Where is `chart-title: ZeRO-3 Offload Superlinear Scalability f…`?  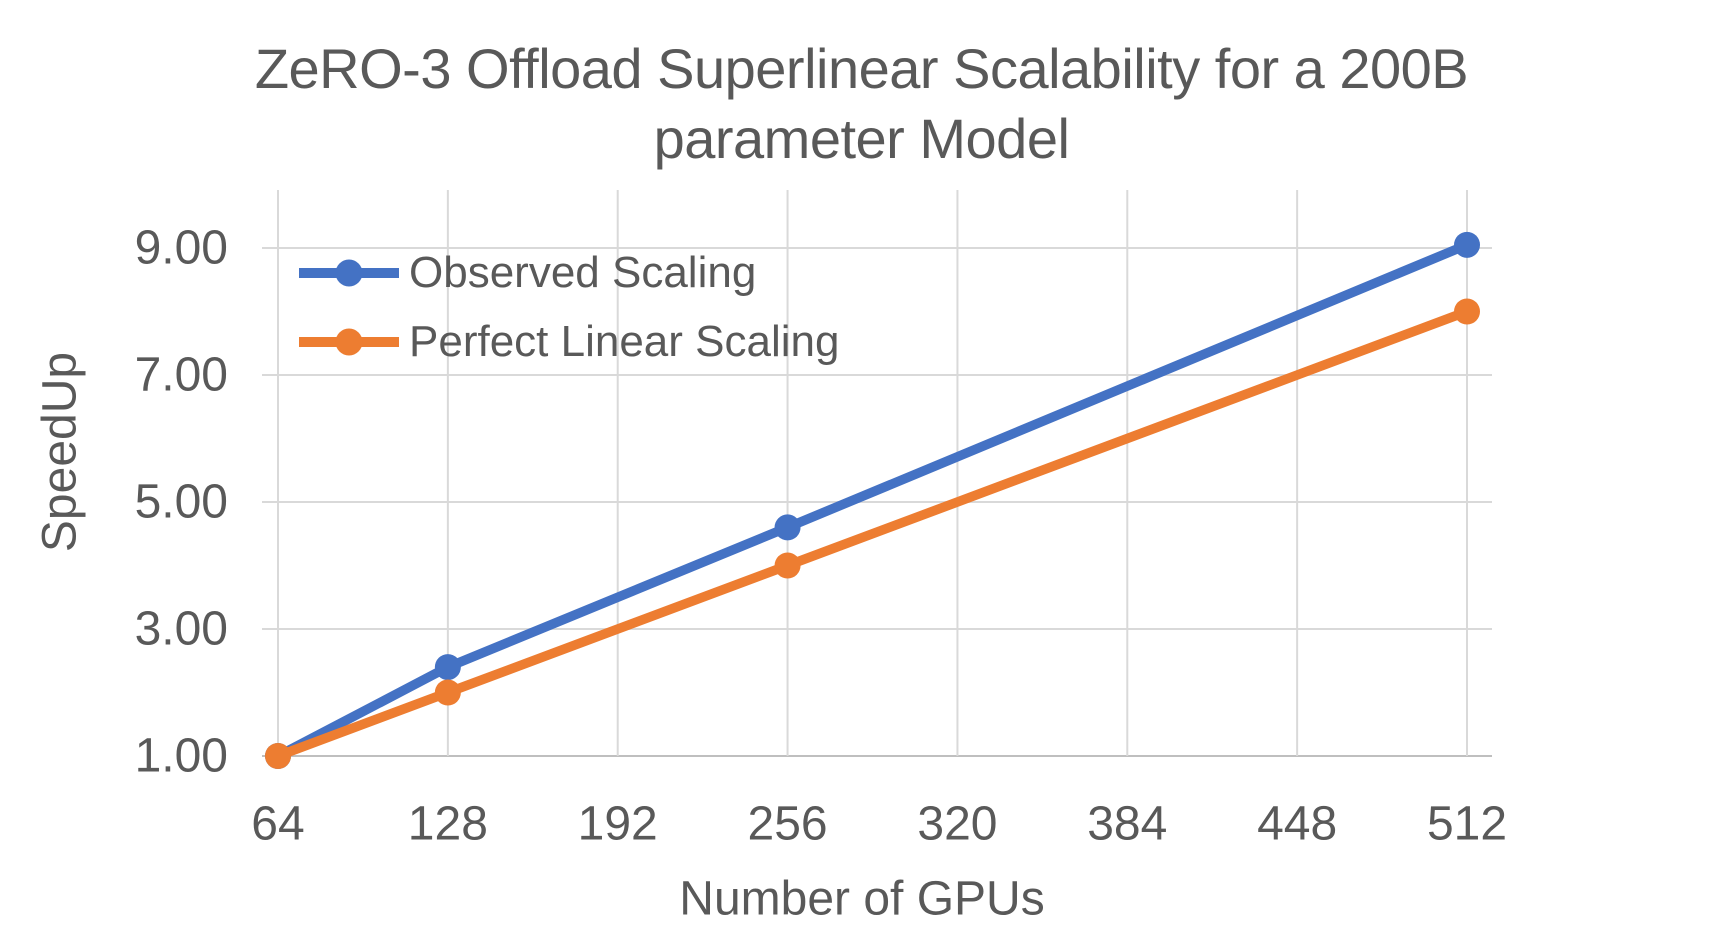 chart-title: ZeRO-3 Offload Superlinear Scalability f… is located at coordinates (861, 104).